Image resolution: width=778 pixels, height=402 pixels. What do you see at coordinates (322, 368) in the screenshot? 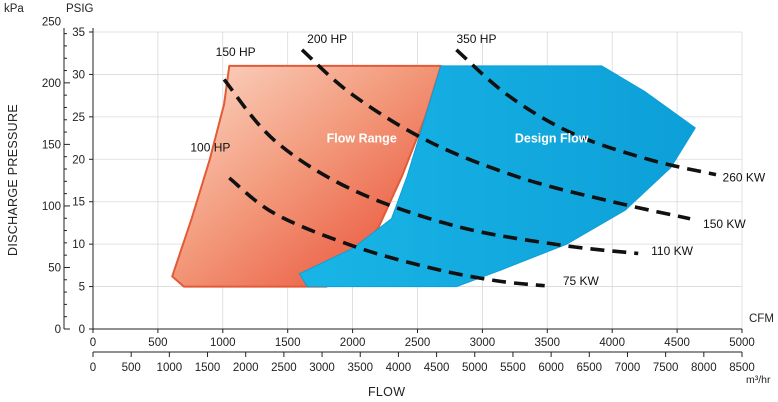
I see `m3hr-tick-label-6: 3000` at bounding box center [322, 368].